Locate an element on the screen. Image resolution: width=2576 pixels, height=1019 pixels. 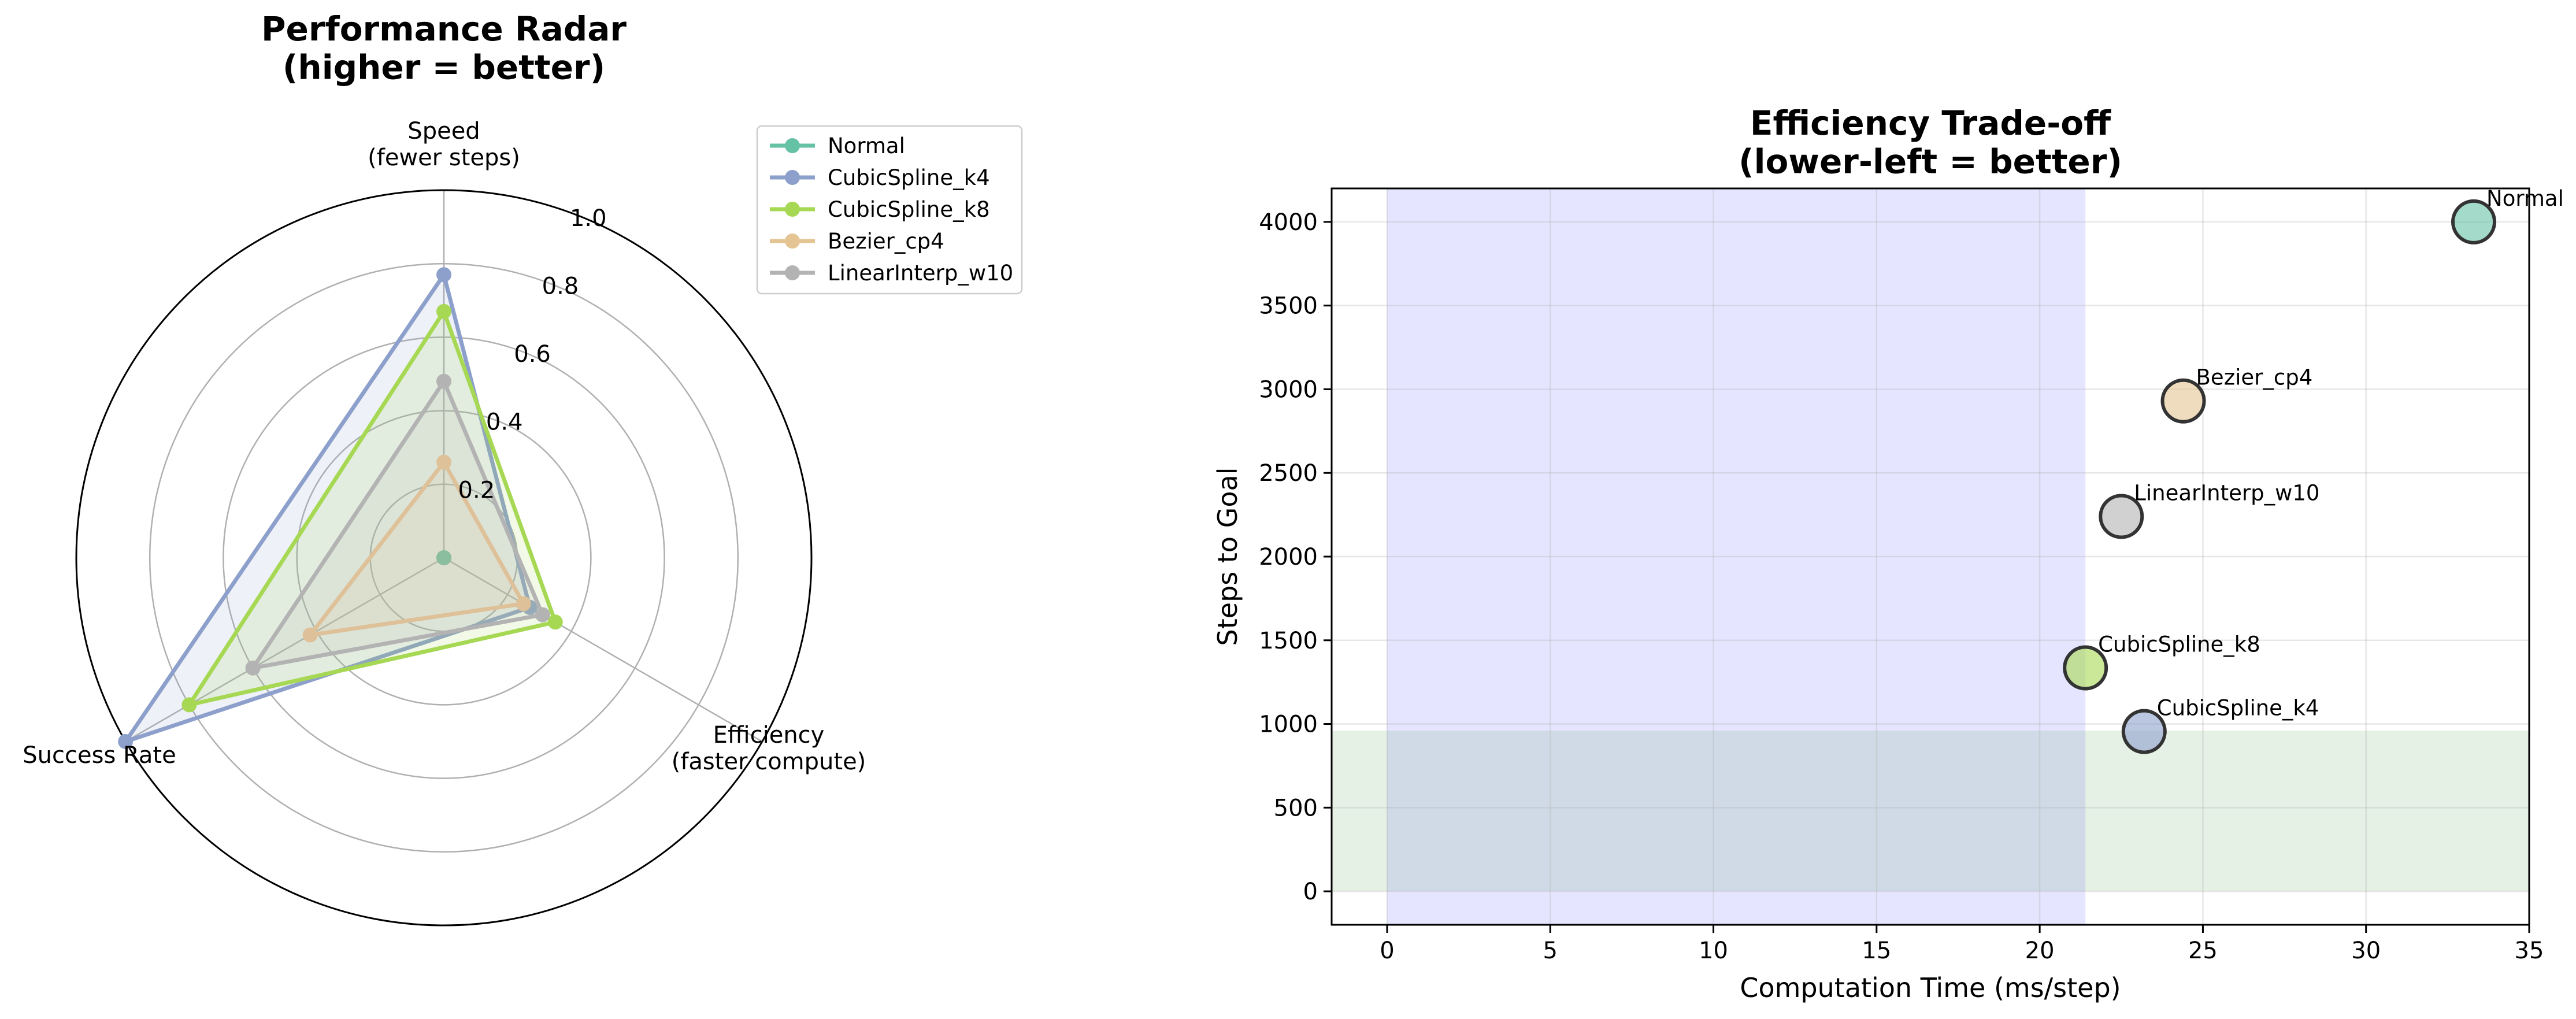
legend-label: CubicSpline_k4 is located at coordinates (909, 177).